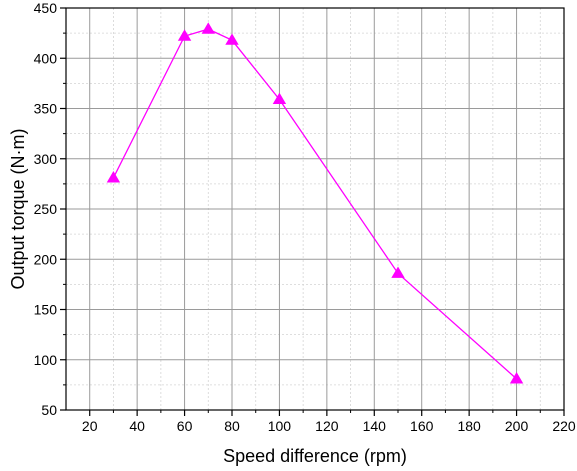 This screenshot has height=471, width=577. What do you see at coordinates (46, 360) in the screenshot?
I see `y-tick-label: 100` at bounding box center [46, 360].